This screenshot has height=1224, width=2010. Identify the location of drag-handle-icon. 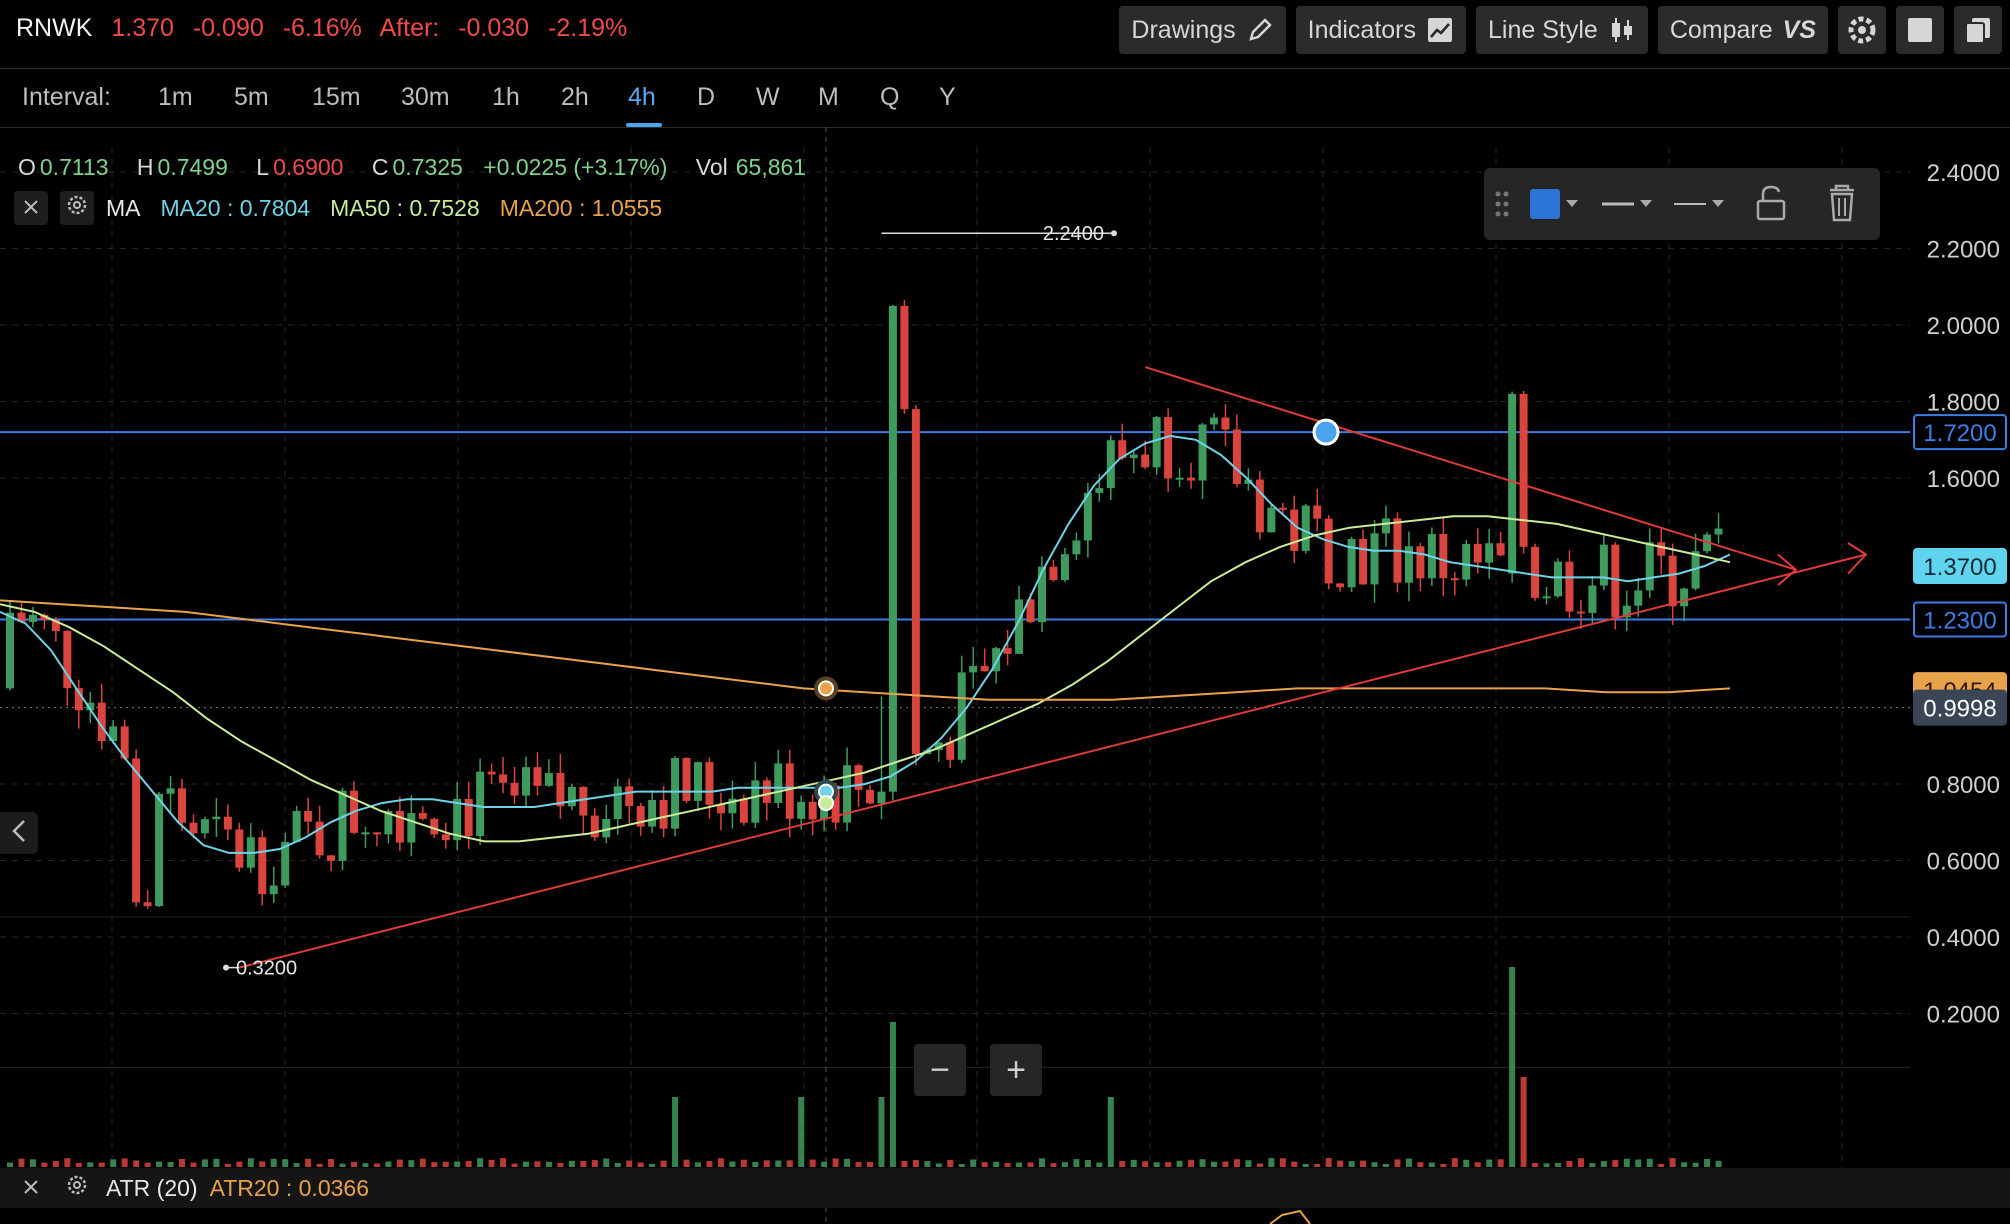
(1502, 204).